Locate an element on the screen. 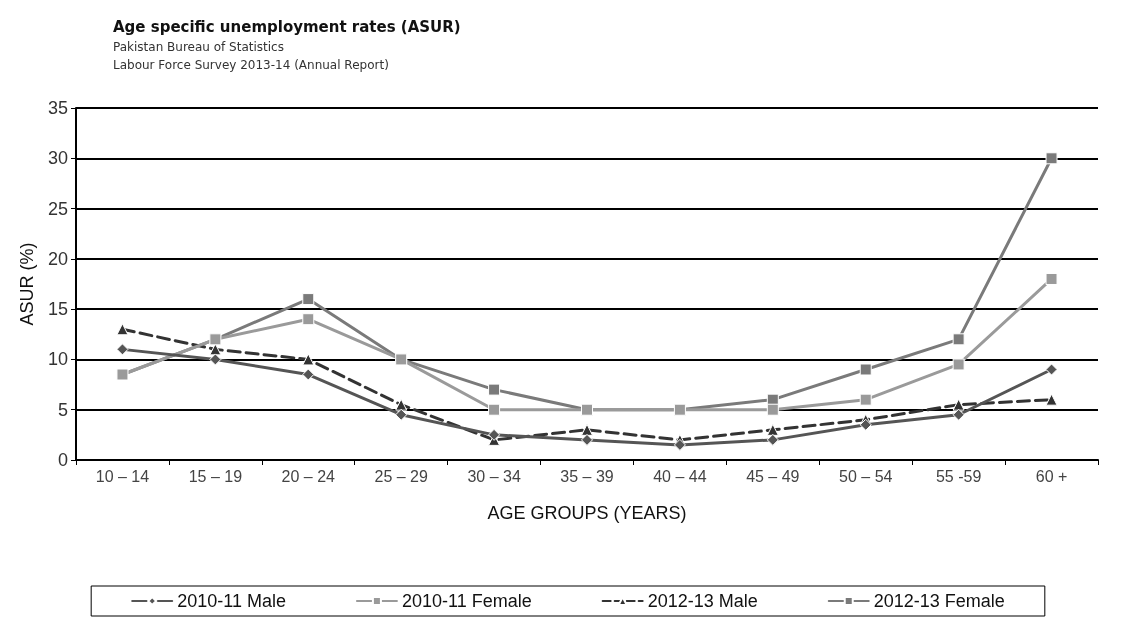  y-axis-title: ASUR (%) is located at coordinates (27, 284).